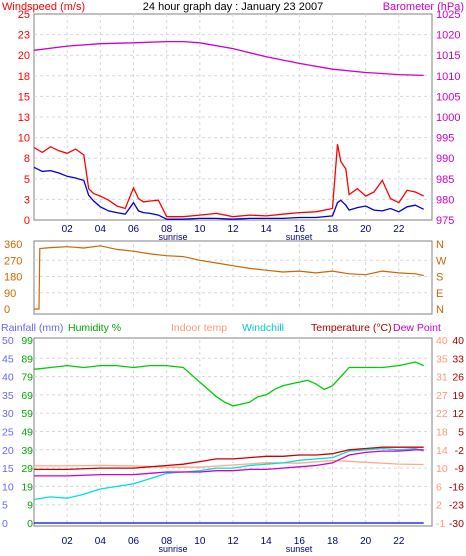 Image resolution: width=466 pixels, height=556 pixels. What do you see at coordinates (448, 56) in the screenshot?
I see `barometer-tick-label: 1015` at bounding box center [448, 56].